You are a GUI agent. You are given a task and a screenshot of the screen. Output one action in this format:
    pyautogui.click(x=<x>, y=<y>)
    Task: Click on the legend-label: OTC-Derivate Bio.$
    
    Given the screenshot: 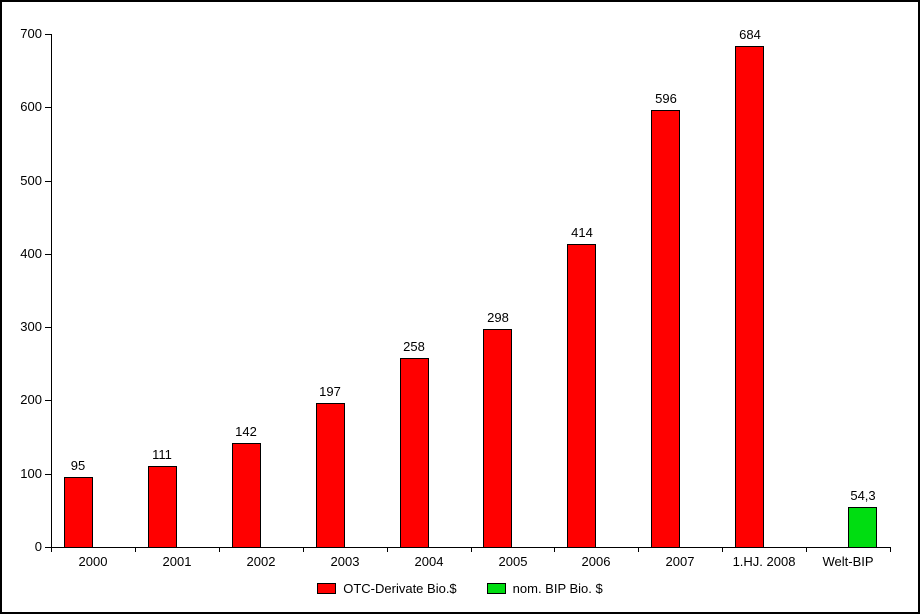 What is the action you would take?
    pyautogui.click(x=400, y=588)
    